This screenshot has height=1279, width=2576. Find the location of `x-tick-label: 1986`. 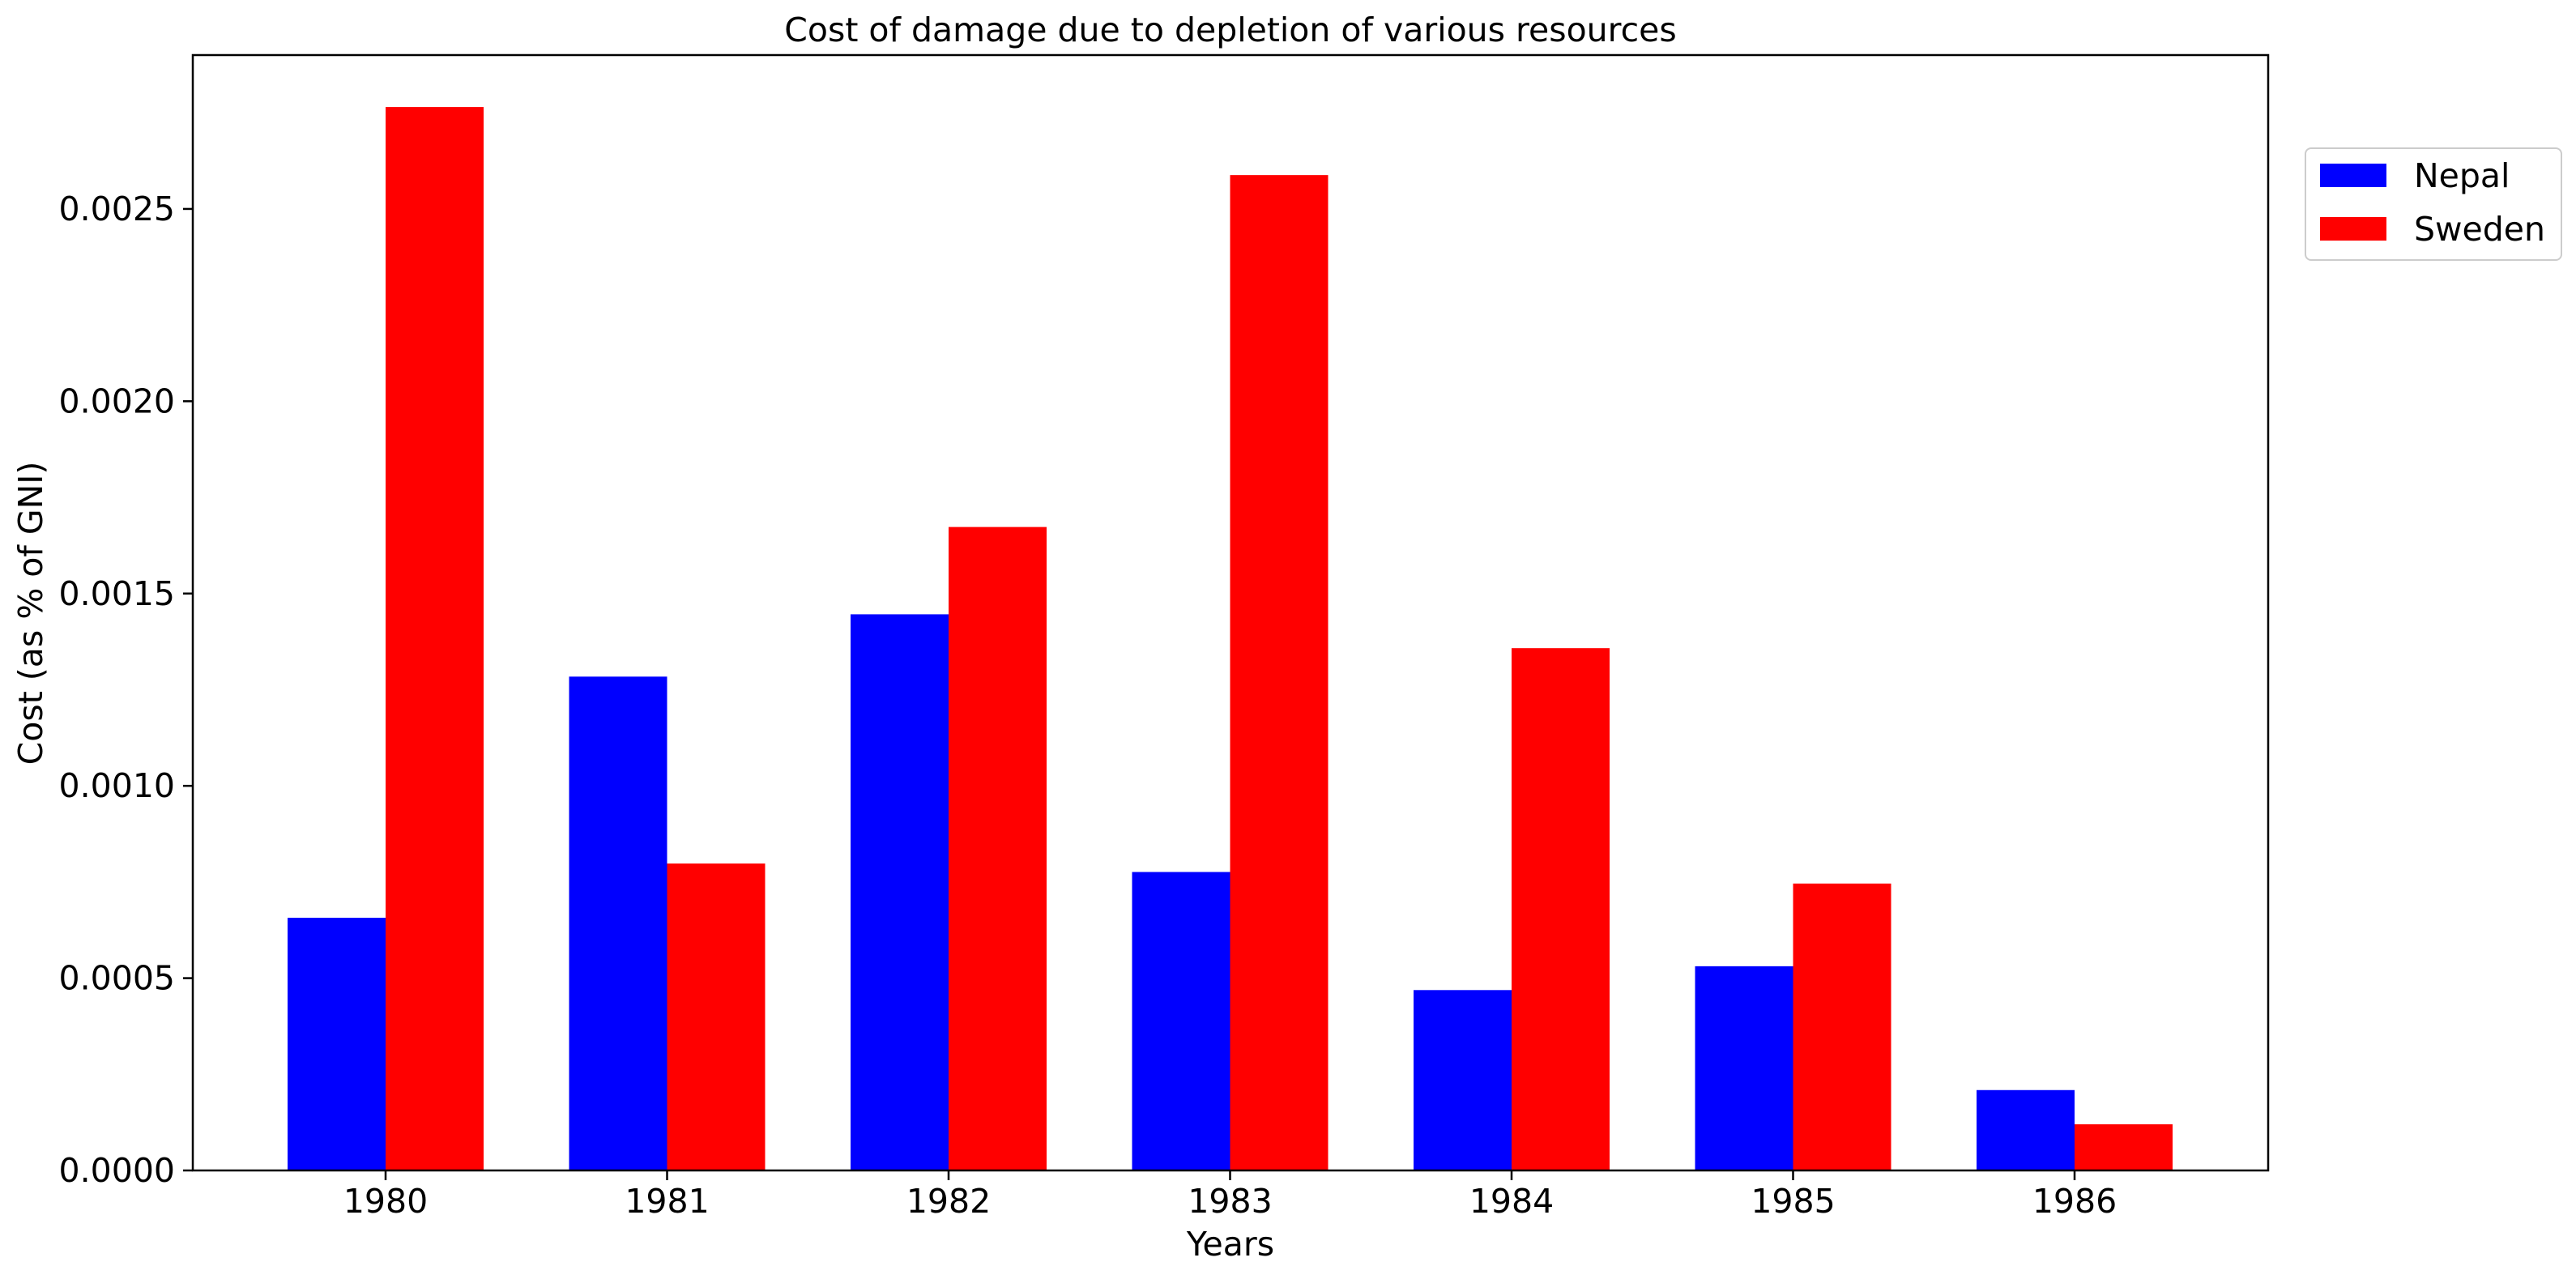

x-tick-label: 1986 is located at coordinates (2075, 1201).